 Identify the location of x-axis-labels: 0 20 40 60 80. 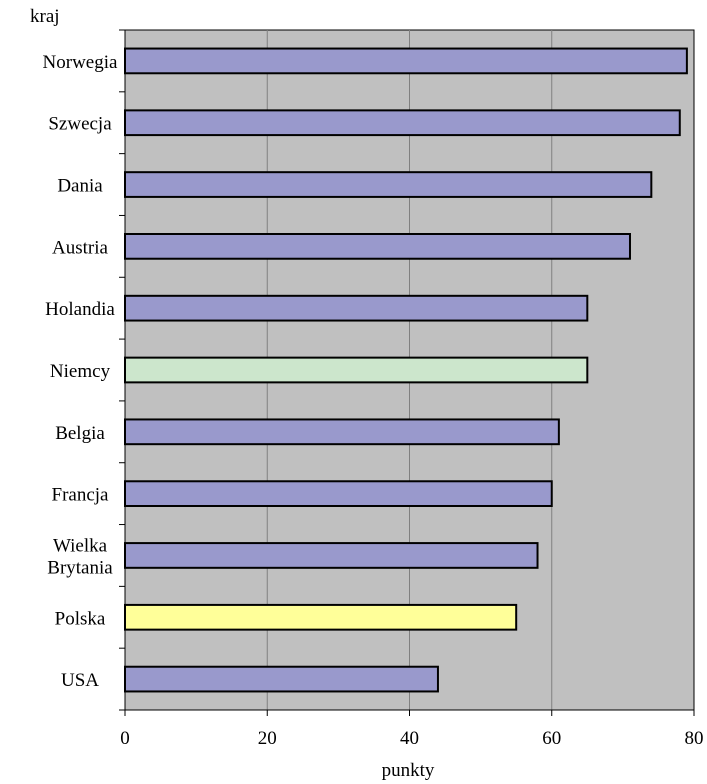
(411, 738).